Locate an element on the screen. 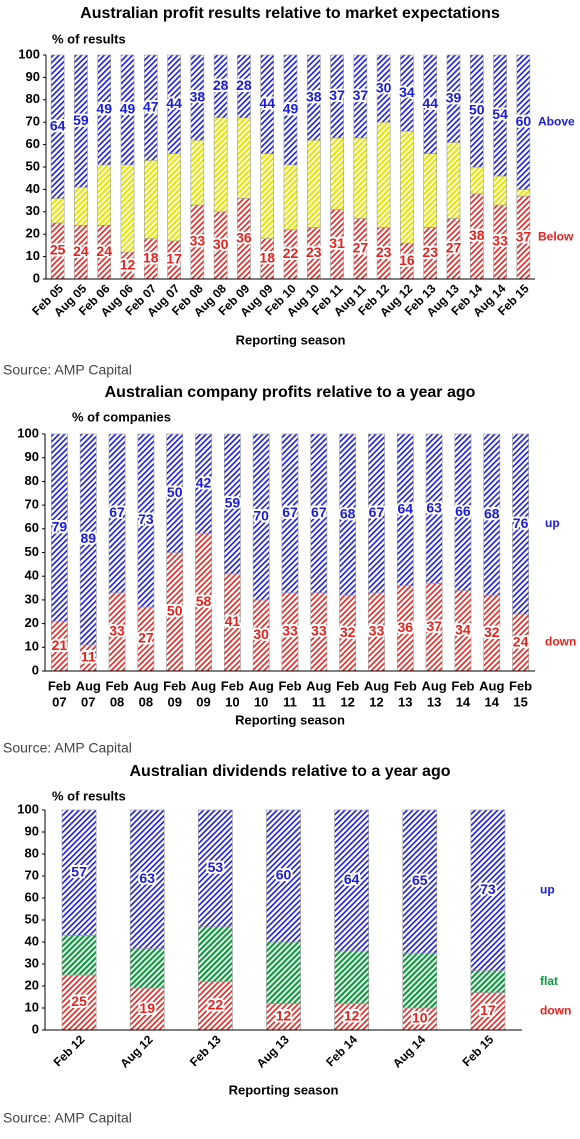  value-label: 41 is located at coordinates (233, 621).